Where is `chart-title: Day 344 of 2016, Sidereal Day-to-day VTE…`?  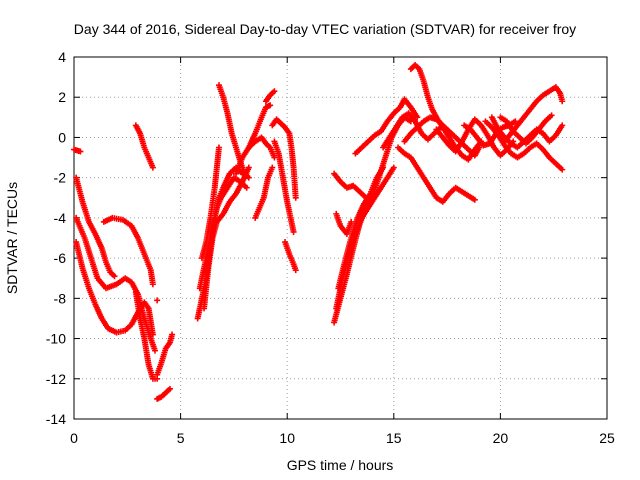
chart-title: Day 344 of 2016, Sidereal Day-to-day VTE… is located at coordinates (325, 29).